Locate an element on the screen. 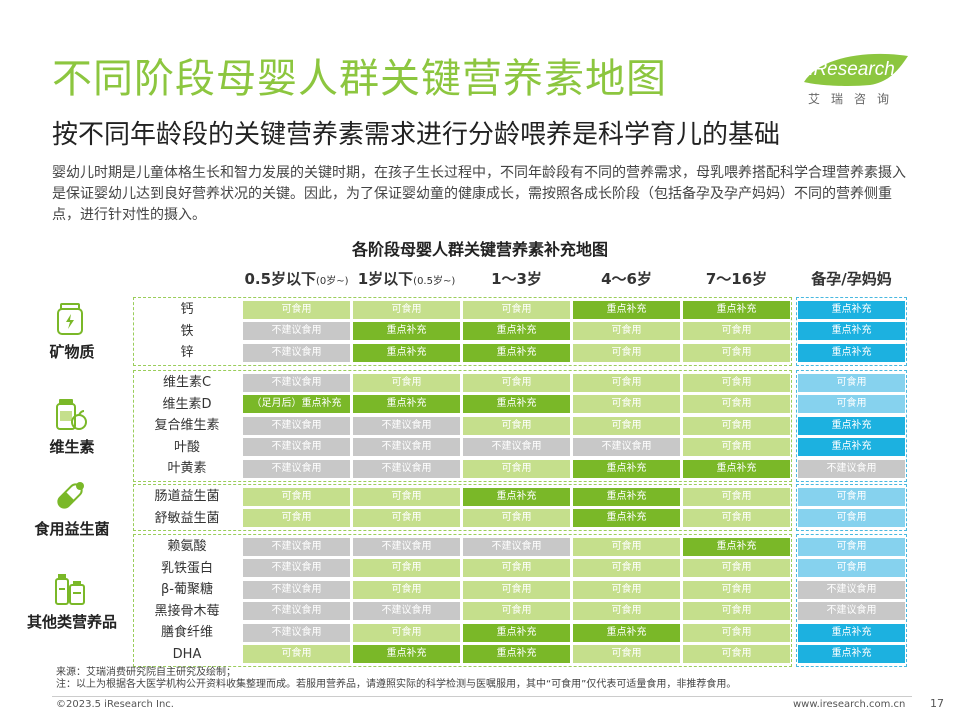  nutrient-name: 肠道益生菌 is located at coordinates (187, 496).